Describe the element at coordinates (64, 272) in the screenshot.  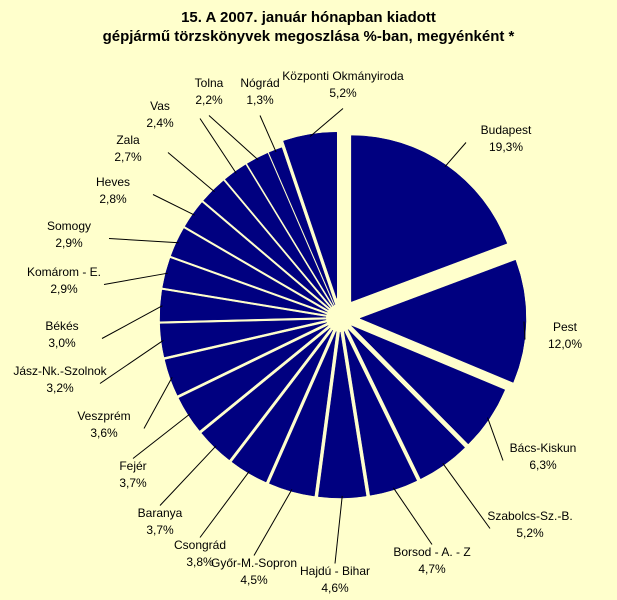
I see `slice-label-name: Komárom - E.` at that location.